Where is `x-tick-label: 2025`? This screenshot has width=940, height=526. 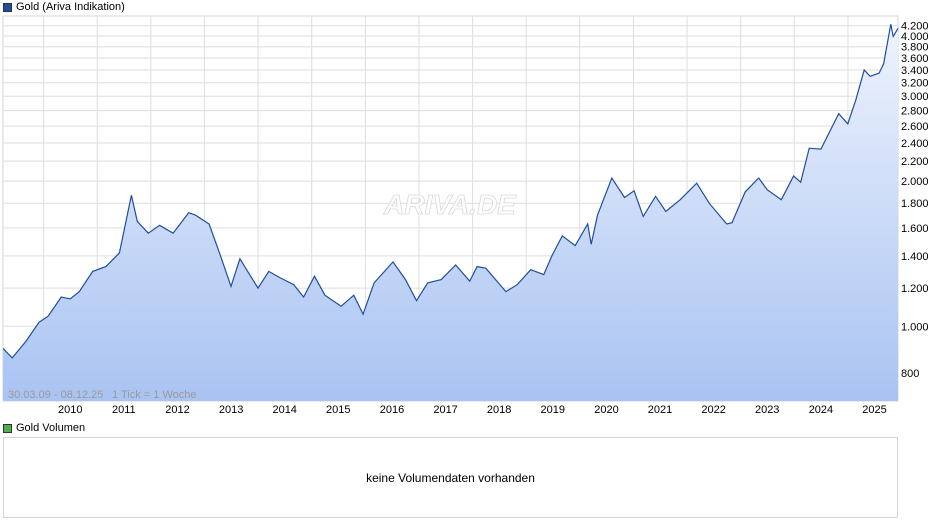 x-tick-label: 2025 is located at coordinates (874, 410).